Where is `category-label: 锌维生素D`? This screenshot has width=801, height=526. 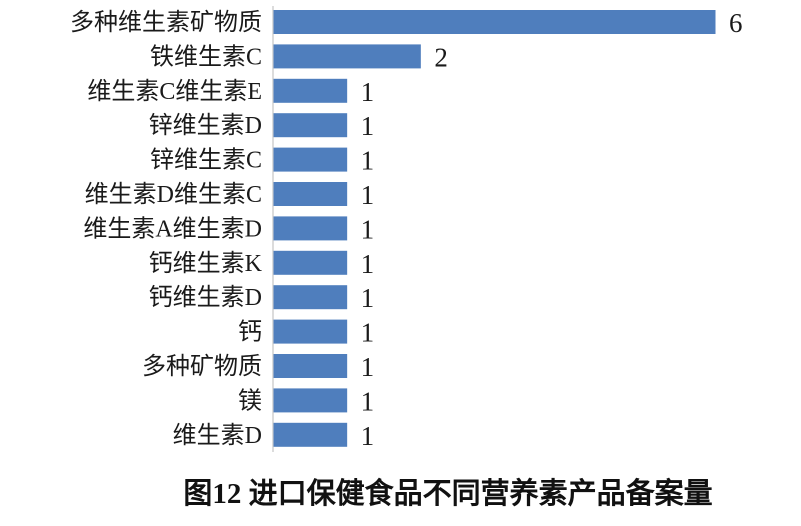 category-label: 锌维生素D is located at coordinates (205, 125).